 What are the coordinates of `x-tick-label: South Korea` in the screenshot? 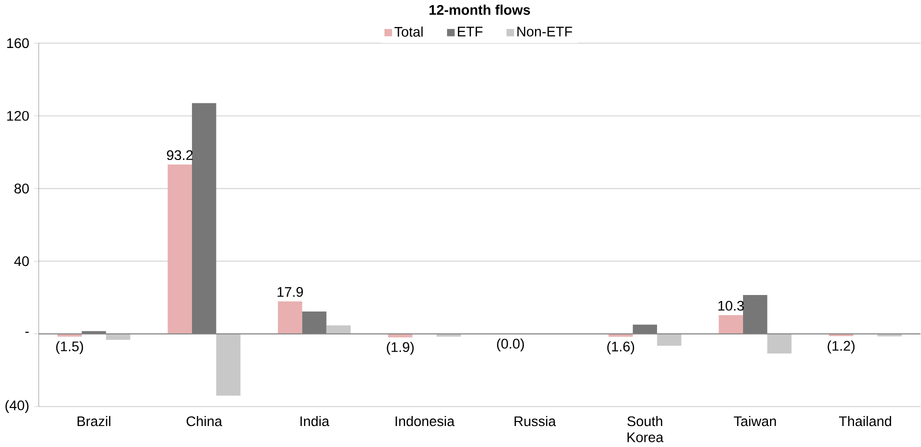 It's located at (645, 429).